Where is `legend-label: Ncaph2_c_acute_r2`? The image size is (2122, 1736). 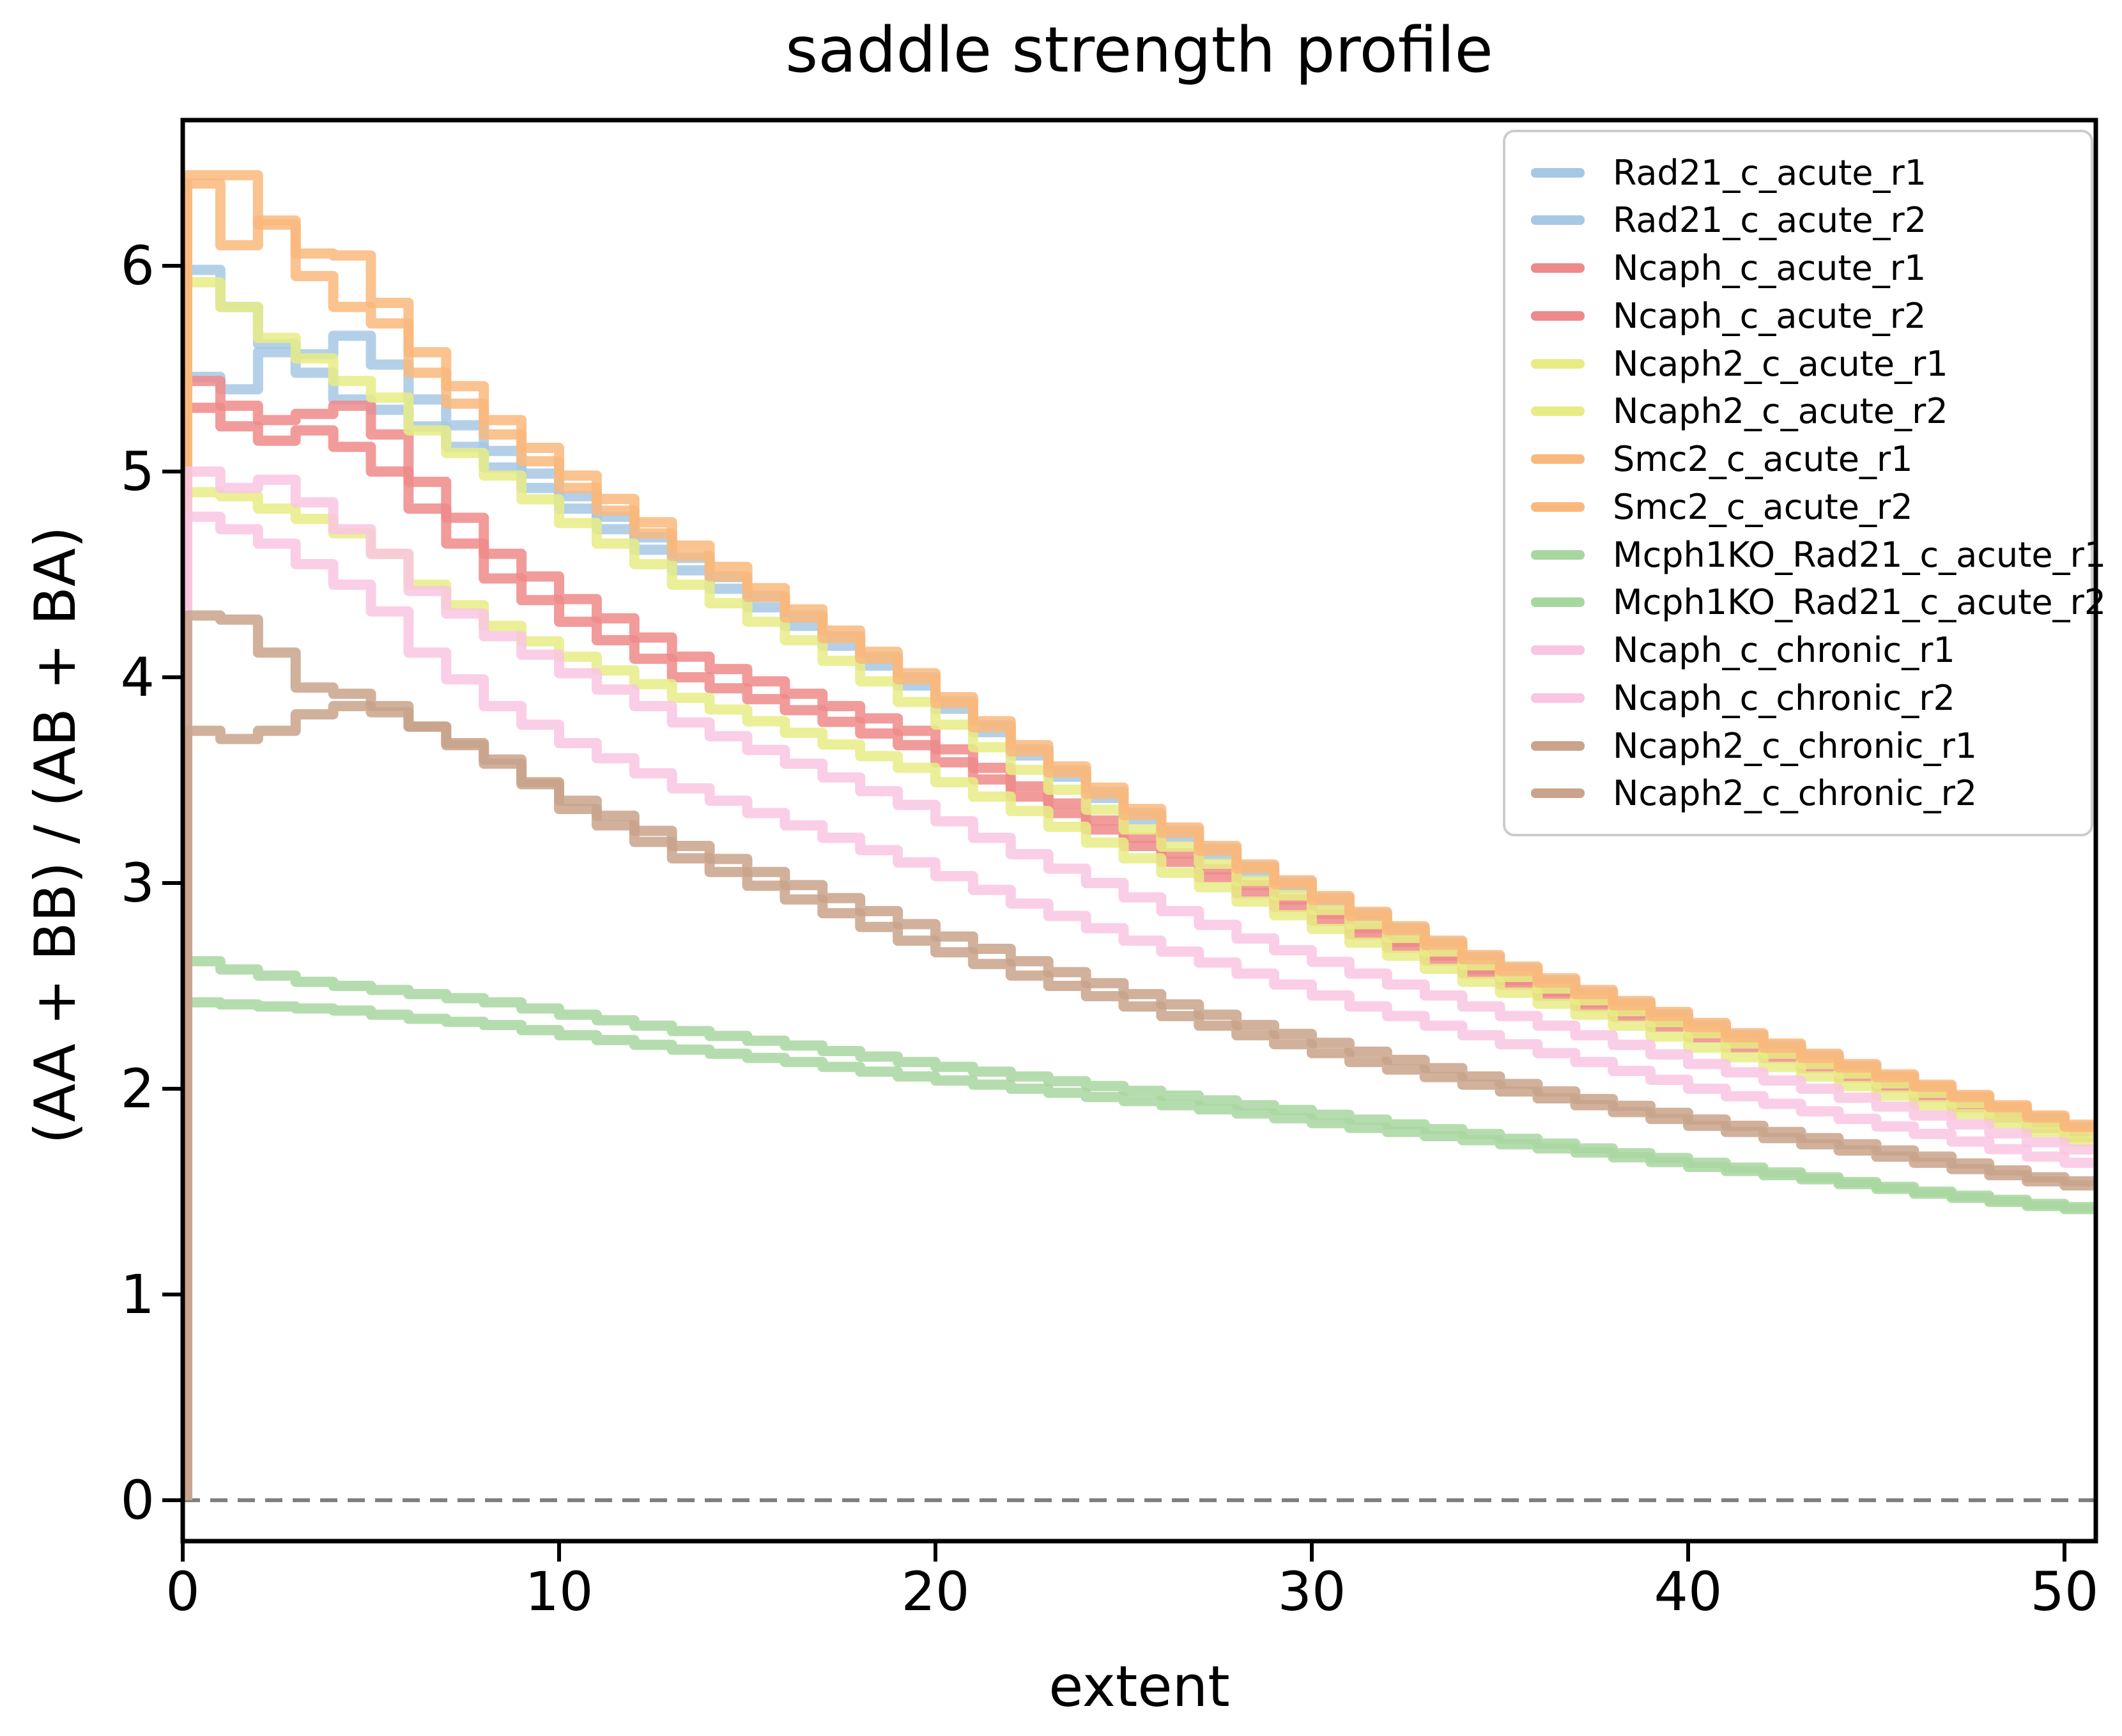
legend-label: Ncaph2_c_acute_r2 is located at coordinates (1780, 411).